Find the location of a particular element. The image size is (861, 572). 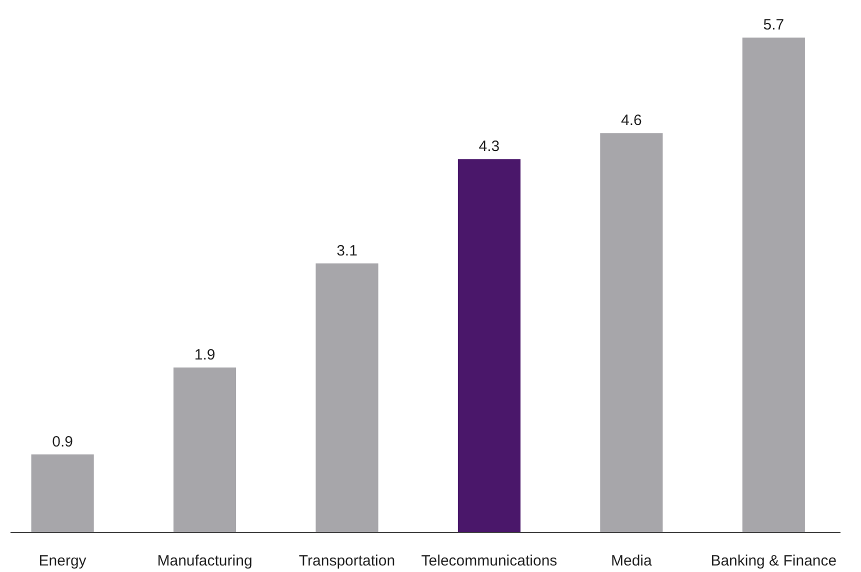

data-label: 3.1 is located at coordinates (347, 251).